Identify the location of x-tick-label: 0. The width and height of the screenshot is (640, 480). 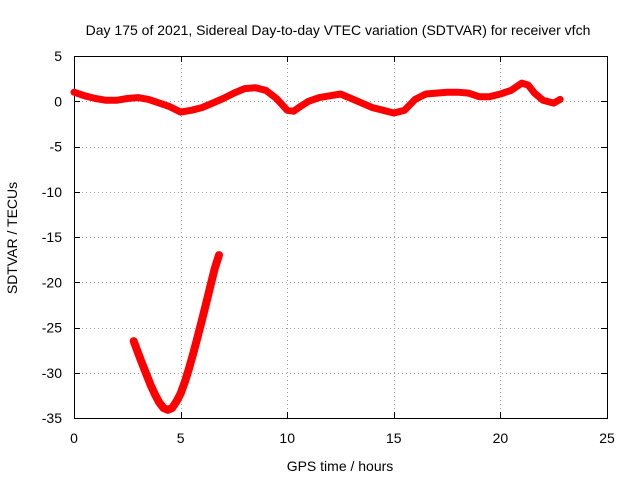
(74, 438).